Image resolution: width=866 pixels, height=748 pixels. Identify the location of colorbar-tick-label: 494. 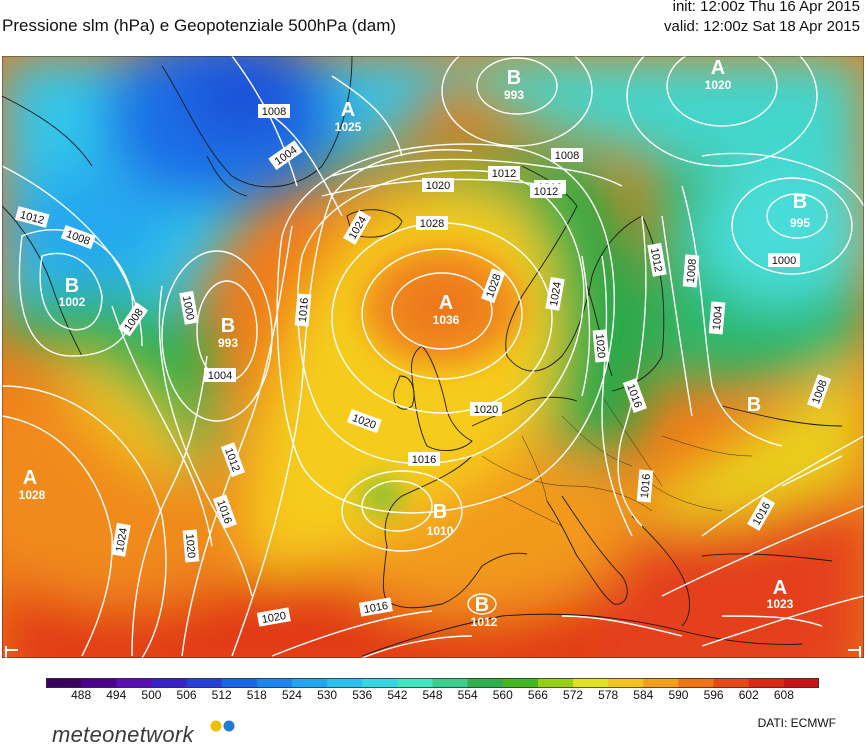
(116, 695).